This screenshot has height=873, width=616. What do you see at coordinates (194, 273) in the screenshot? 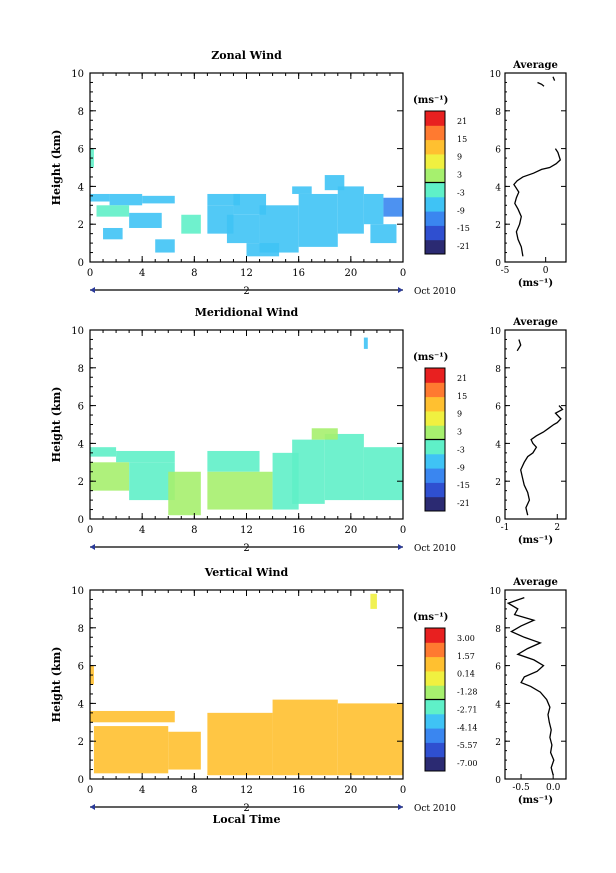
I see `x-tick-label: 8` at bounding box center [194, 273].